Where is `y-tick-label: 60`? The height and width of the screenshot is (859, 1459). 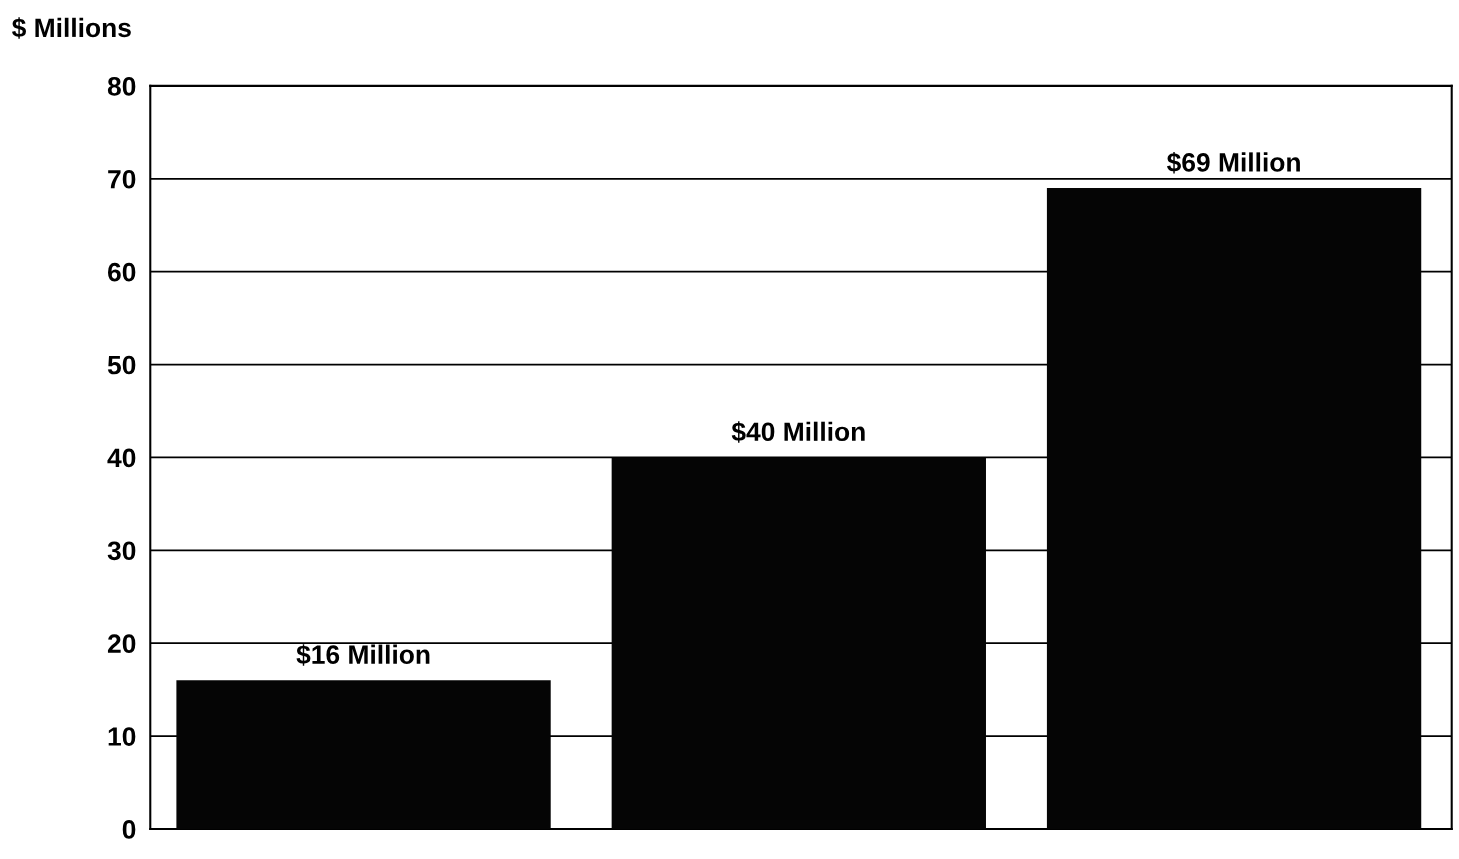 y-tick-label: 60 is located at coordinates (122, 272).